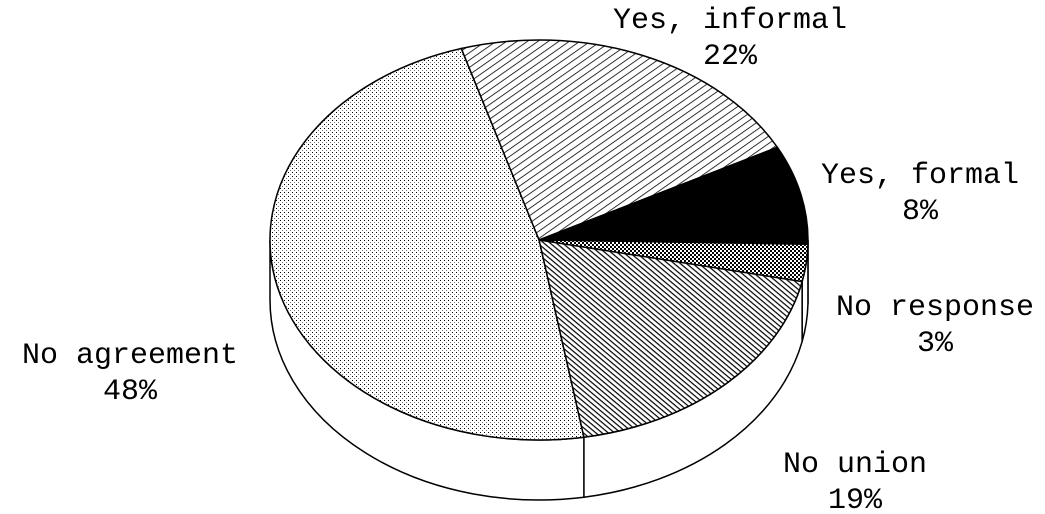 The height and width of the screenshot is (514, 1045). I want to click on slice-label: Yes, informal, so click(730, 21).